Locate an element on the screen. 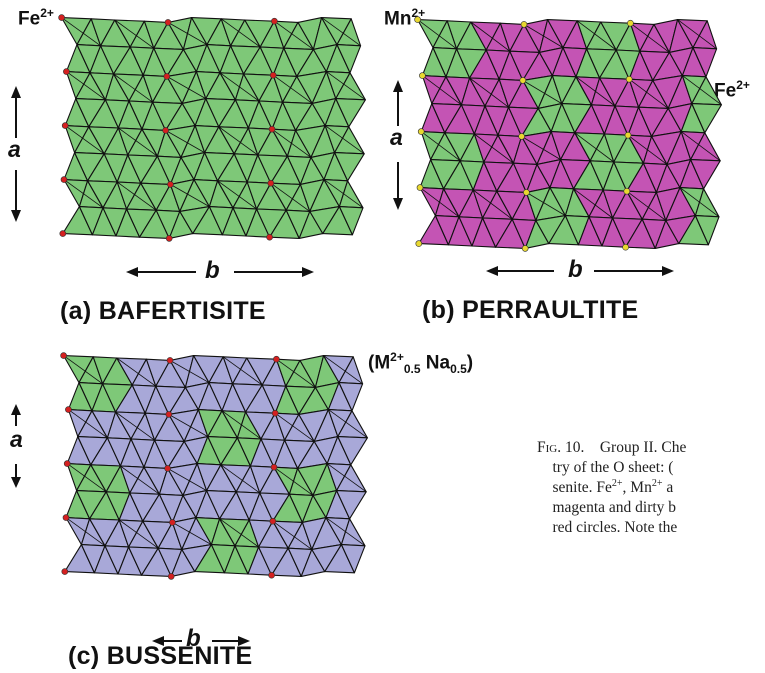 The width and height of the screenshot is (765, 673). panel-title-c: (c) BUSSENITE is located at coordinates (160, 656).